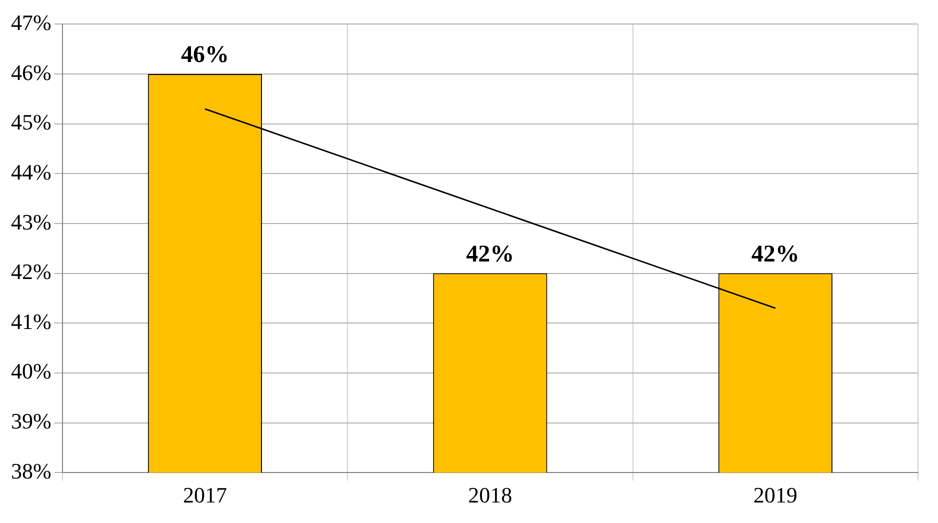  What do you see at coordinates (204, 55) in the screenshot?
I see `data-label: 46%` at bounding box center [204, 55].